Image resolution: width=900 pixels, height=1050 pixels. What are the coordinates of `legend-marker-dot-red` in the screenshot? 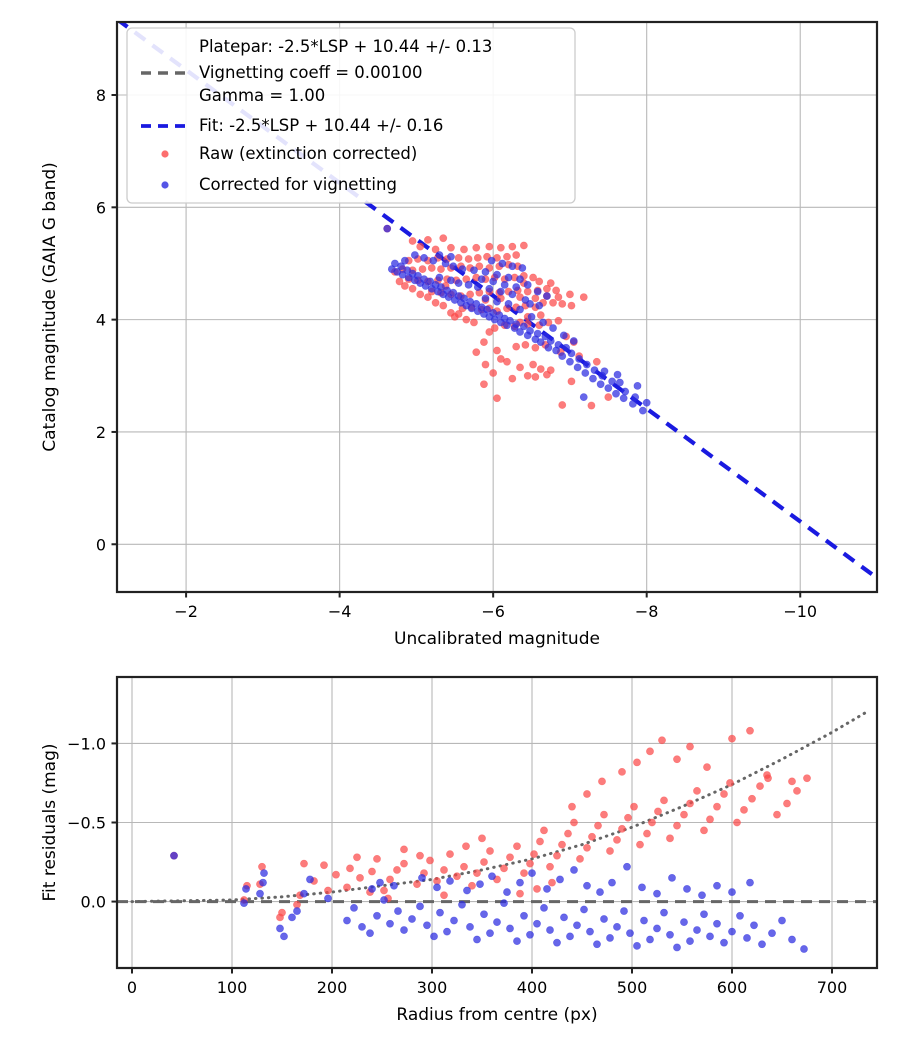 It's located at (165, 154).